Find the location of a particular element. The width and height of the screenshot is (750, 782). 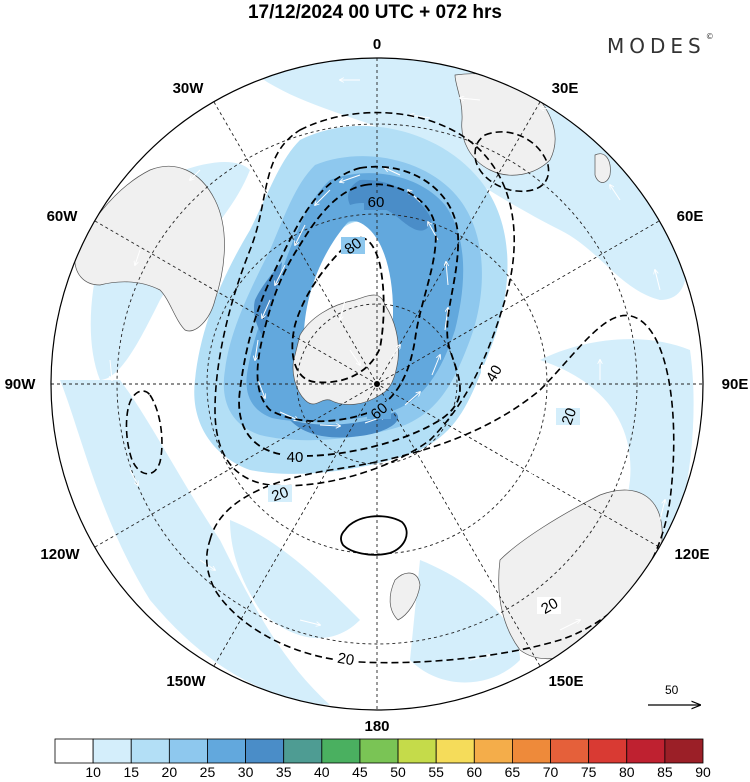

colorbar-tick-label: 35 is located at coordinates (283, 772).